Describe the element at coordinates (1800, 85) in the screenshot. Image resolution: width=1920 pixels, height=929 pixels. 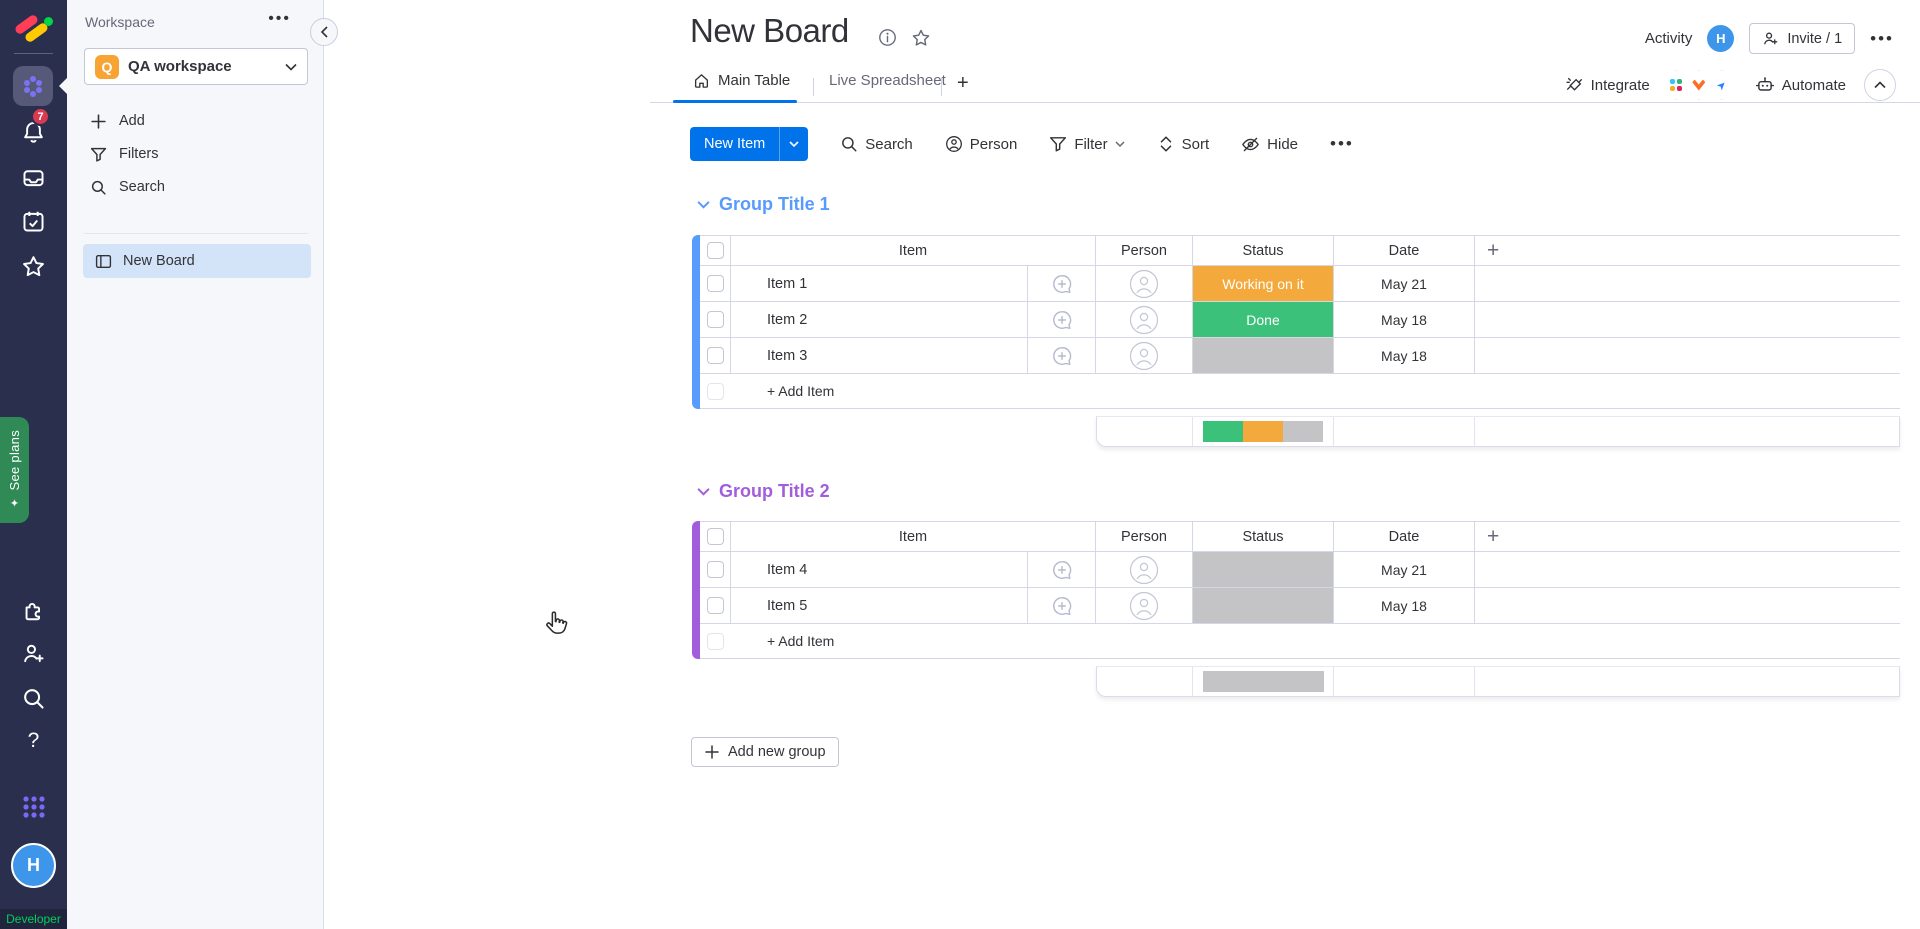
I see `automate-button: Automate` at that location.